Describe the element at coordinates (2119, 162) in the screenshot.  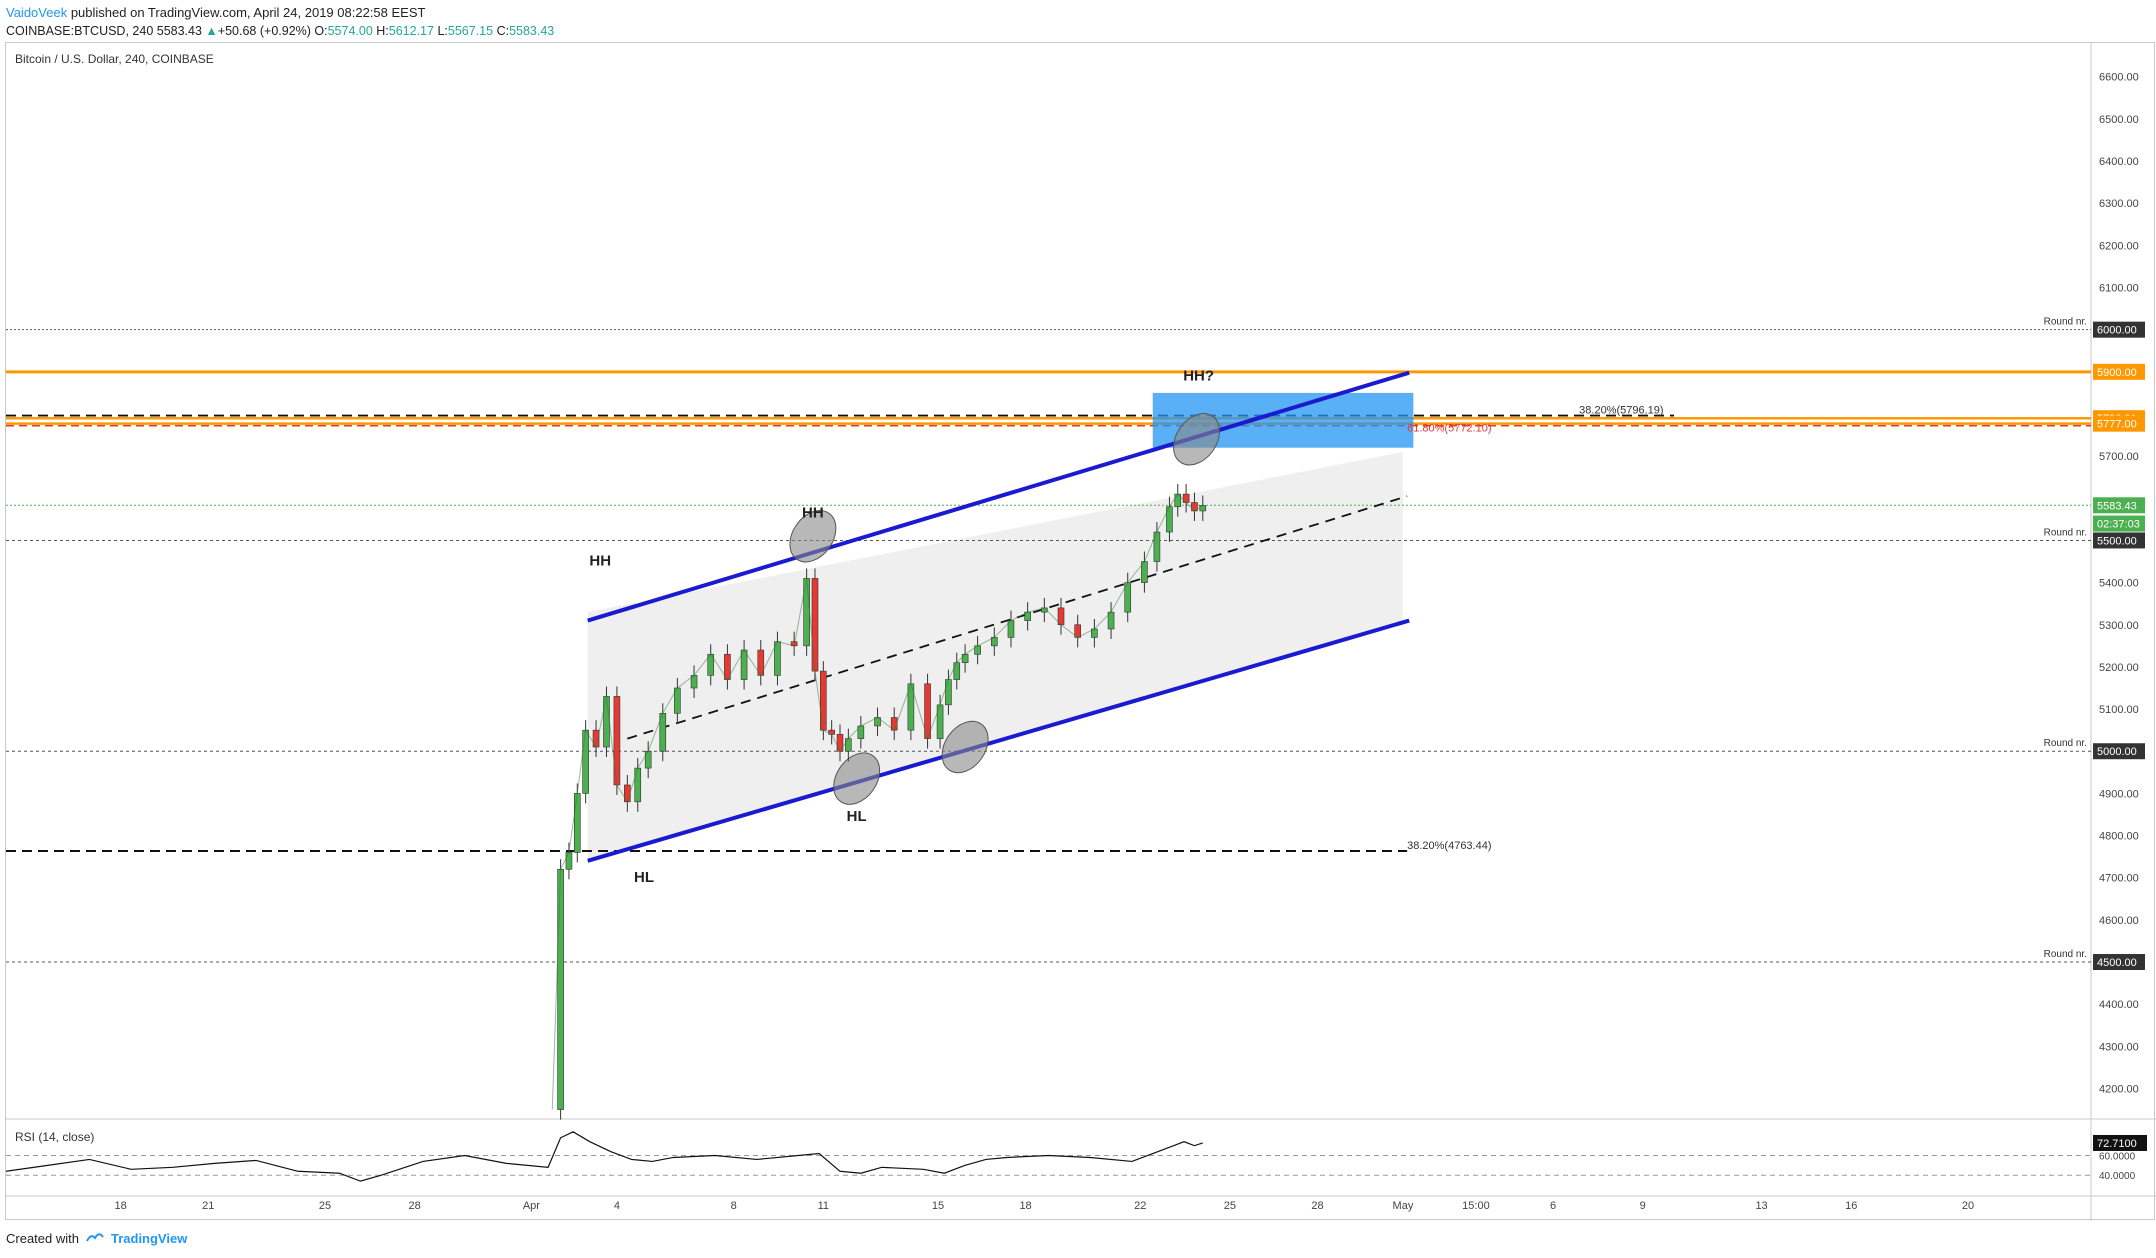
I see `y-tick-15: 6400.00` at that location.